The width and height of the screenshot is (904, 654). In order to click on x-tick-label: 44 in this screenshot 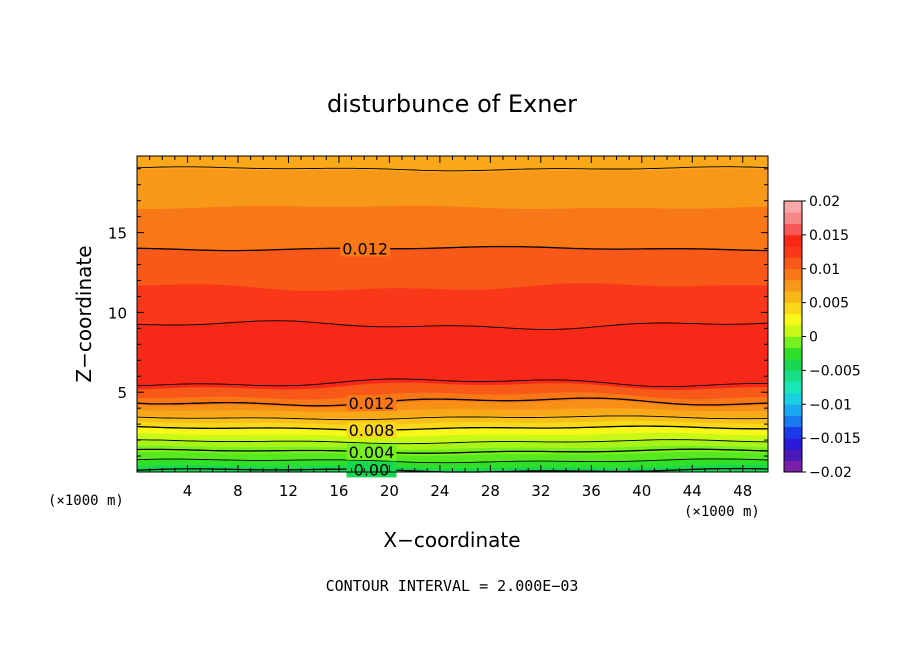, I will do `click(692, 491)`.